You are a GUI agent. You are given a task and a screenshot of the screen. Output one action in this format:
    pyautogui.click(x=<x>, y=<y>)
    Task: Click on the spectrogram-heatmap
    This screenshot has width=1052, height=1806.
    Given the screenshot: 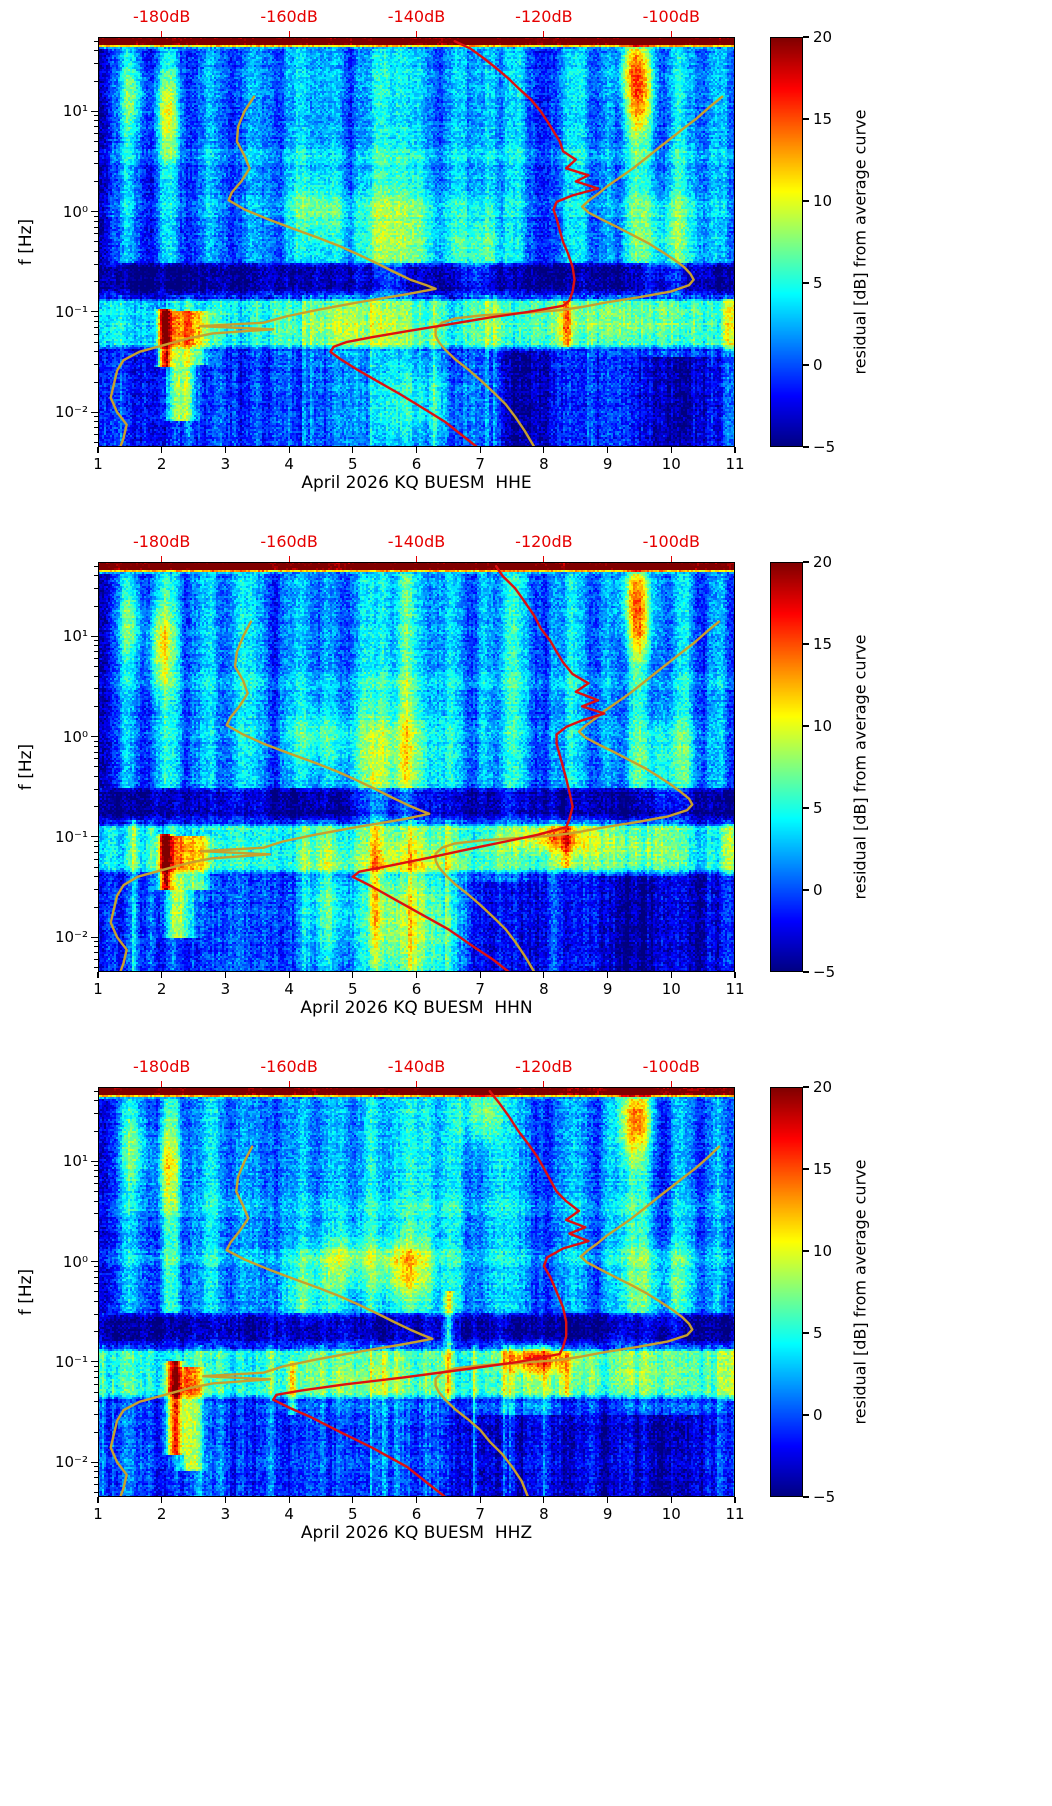 What is the action you would take?
    pyautogui.click(x=416, y=767)
    